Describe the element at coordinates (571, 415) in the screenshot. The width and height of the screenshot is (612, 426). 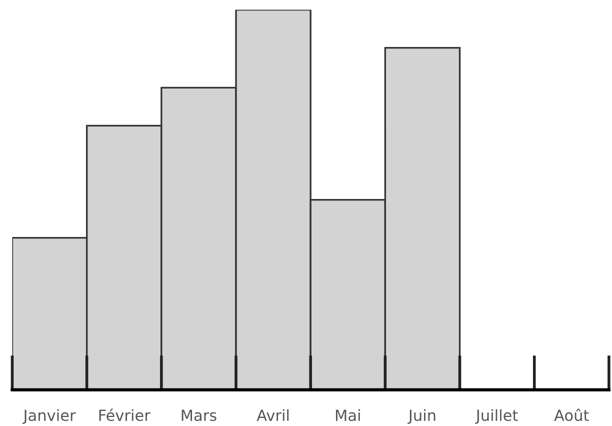
I see `x-tick-label: Août` at that location.